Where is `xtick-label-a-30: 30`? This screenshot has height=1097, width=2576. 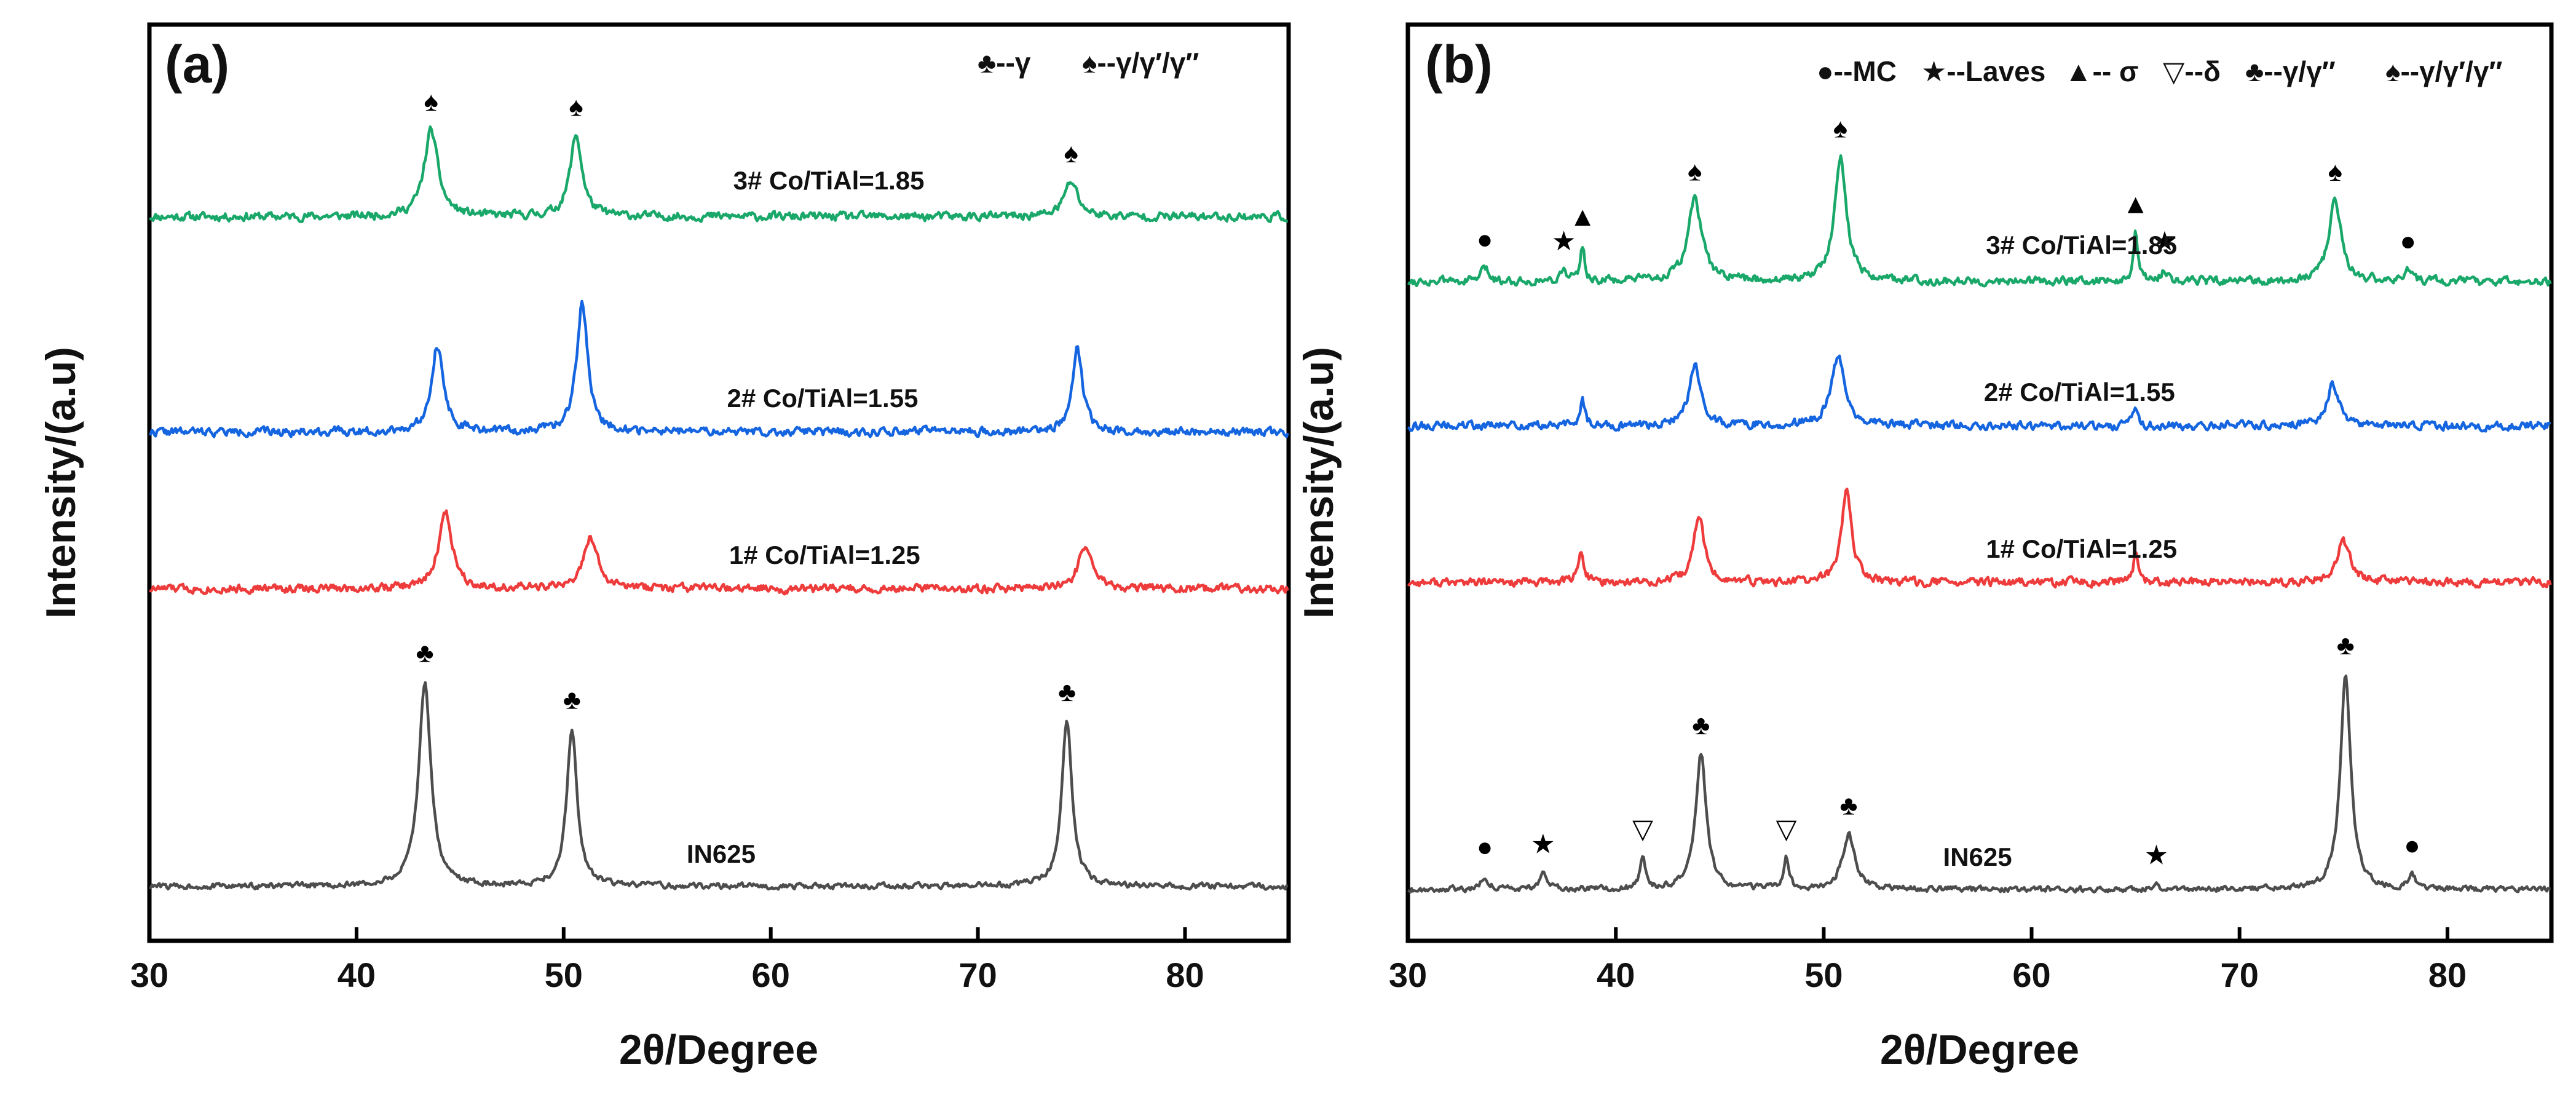
xtick-label-a-30: 30 is located at coordinates (149, 975).